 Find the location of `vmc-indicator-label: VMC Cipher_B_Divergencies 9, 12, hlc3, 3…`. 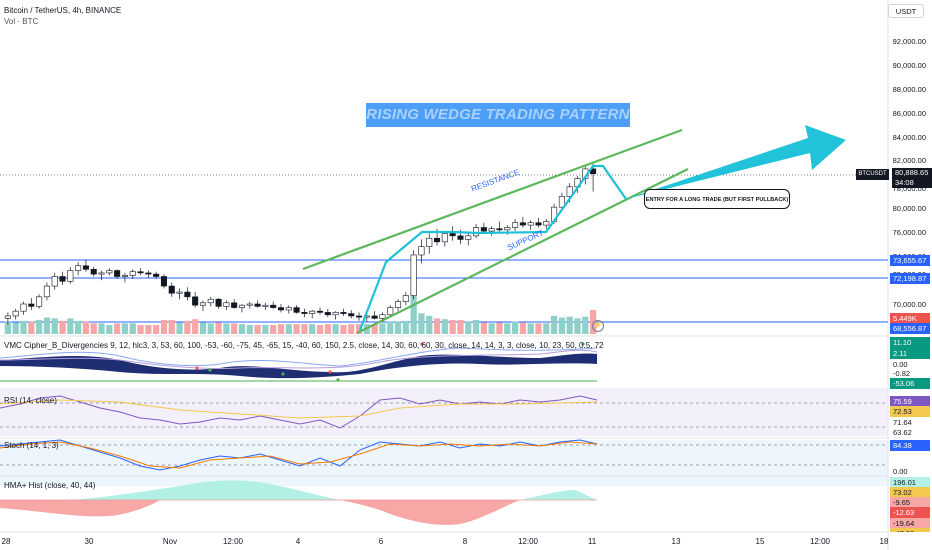

vmc-indicator-label: VMC Cipher_B_Divergencies 9, 12, hlc3, 3… is located at coordinates (304, 345).